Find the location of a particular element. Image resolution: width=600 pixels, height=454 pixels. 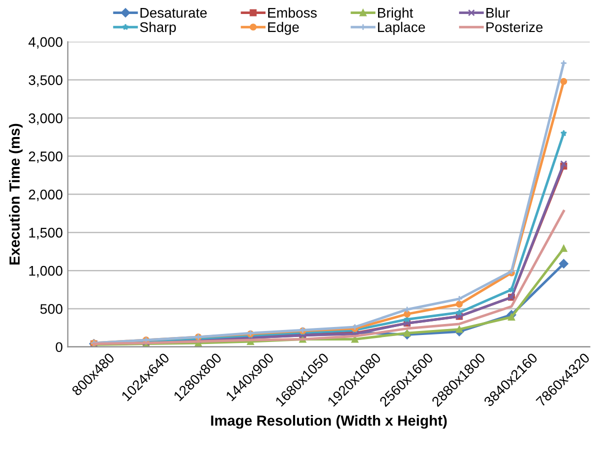

legend-label: Blur is located at coordinates (498, 13).